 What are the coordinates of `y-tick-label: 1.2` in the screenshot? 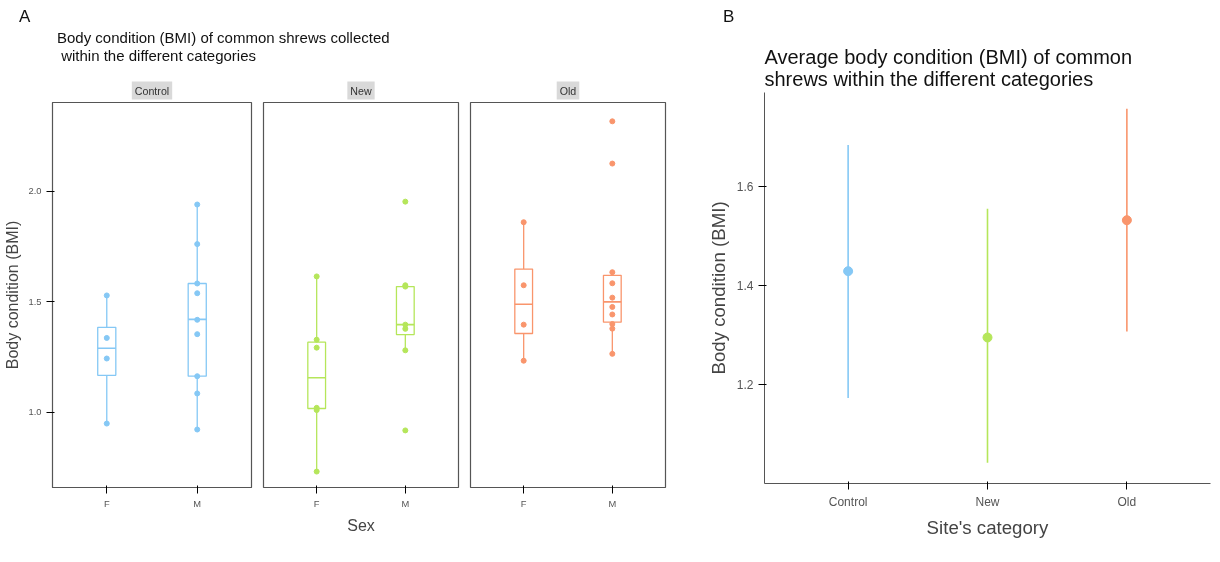 It's located at (745, 385).